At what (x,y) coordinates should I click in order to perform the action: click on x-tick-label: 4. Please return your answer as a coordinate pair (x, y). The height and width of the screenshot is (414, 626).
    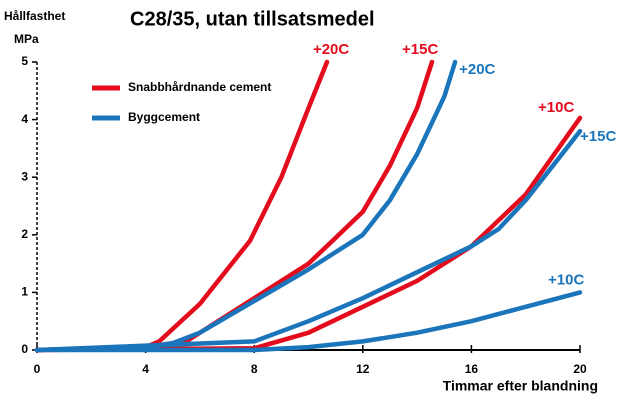
    Looking at the image, I should click on (145, 369).